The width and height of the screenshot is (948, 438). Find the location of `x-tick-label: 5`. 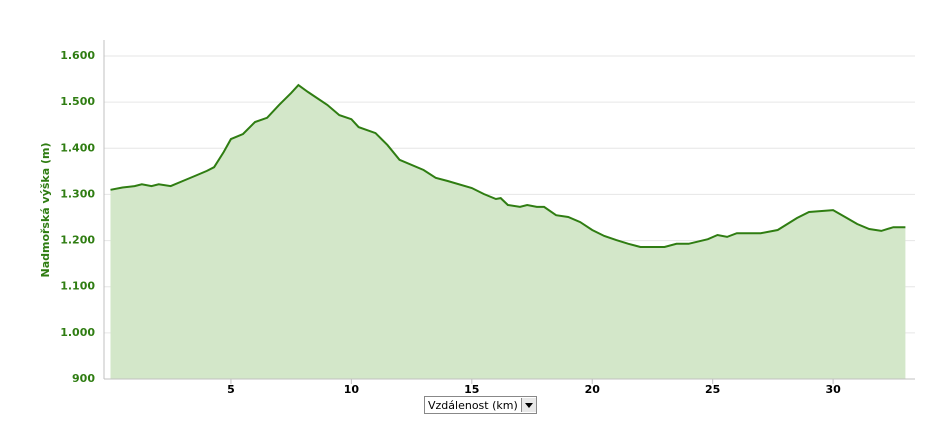

x-tick-label: 5 is located at coordinates (231, 389).